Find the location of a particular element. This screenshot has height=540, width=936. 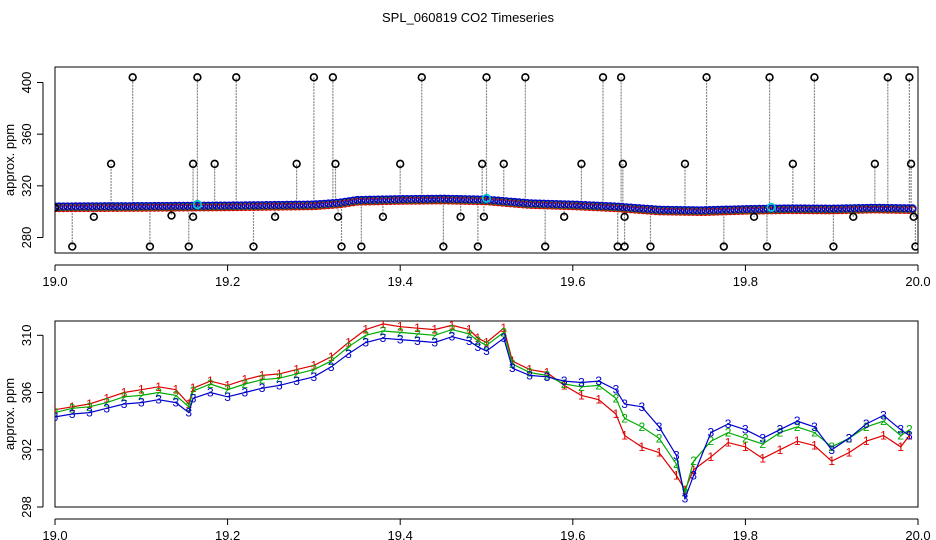

cyan-point is located at coordinates (771, 207).